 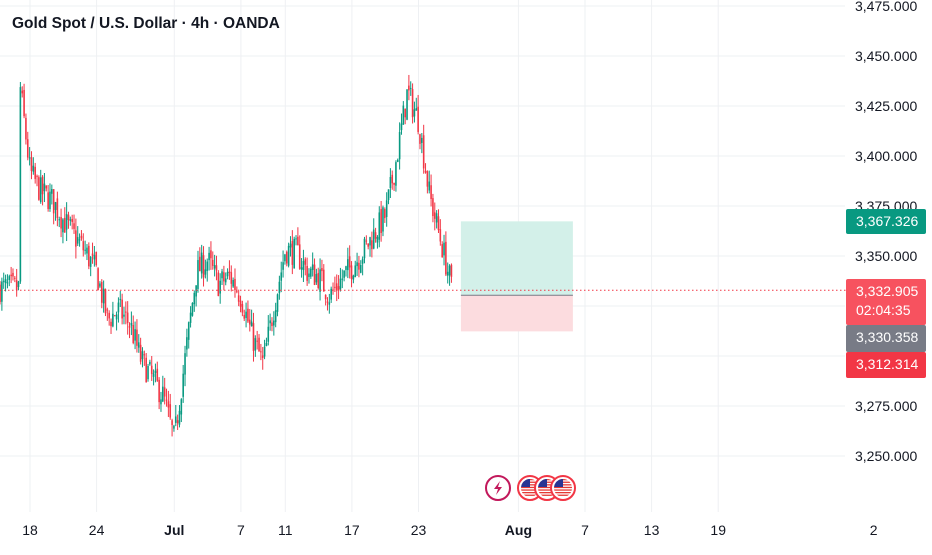 I want to click on us-flag-icon, so click(x=563, y=488).